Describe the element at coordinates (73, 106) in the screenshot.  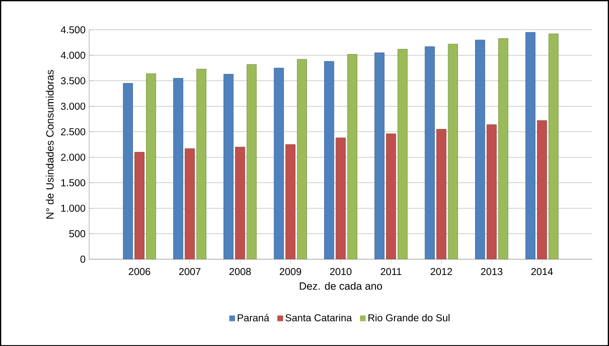
I see `y-tick-label: 3.000` at that location.